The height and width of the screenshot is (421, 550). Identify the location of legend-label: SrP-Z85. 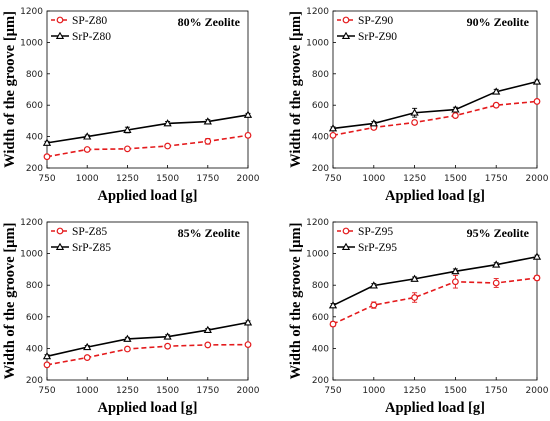
(91, 248).